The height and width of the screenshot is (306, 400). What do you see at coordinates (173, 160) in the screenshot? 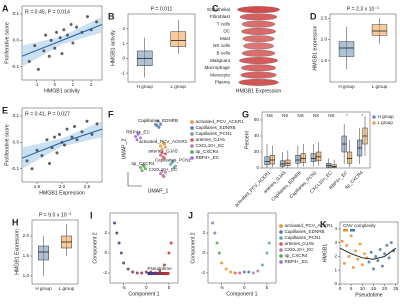
I see `cluster-label: Capillaries_PCN1` at bounding box center [173, 160].